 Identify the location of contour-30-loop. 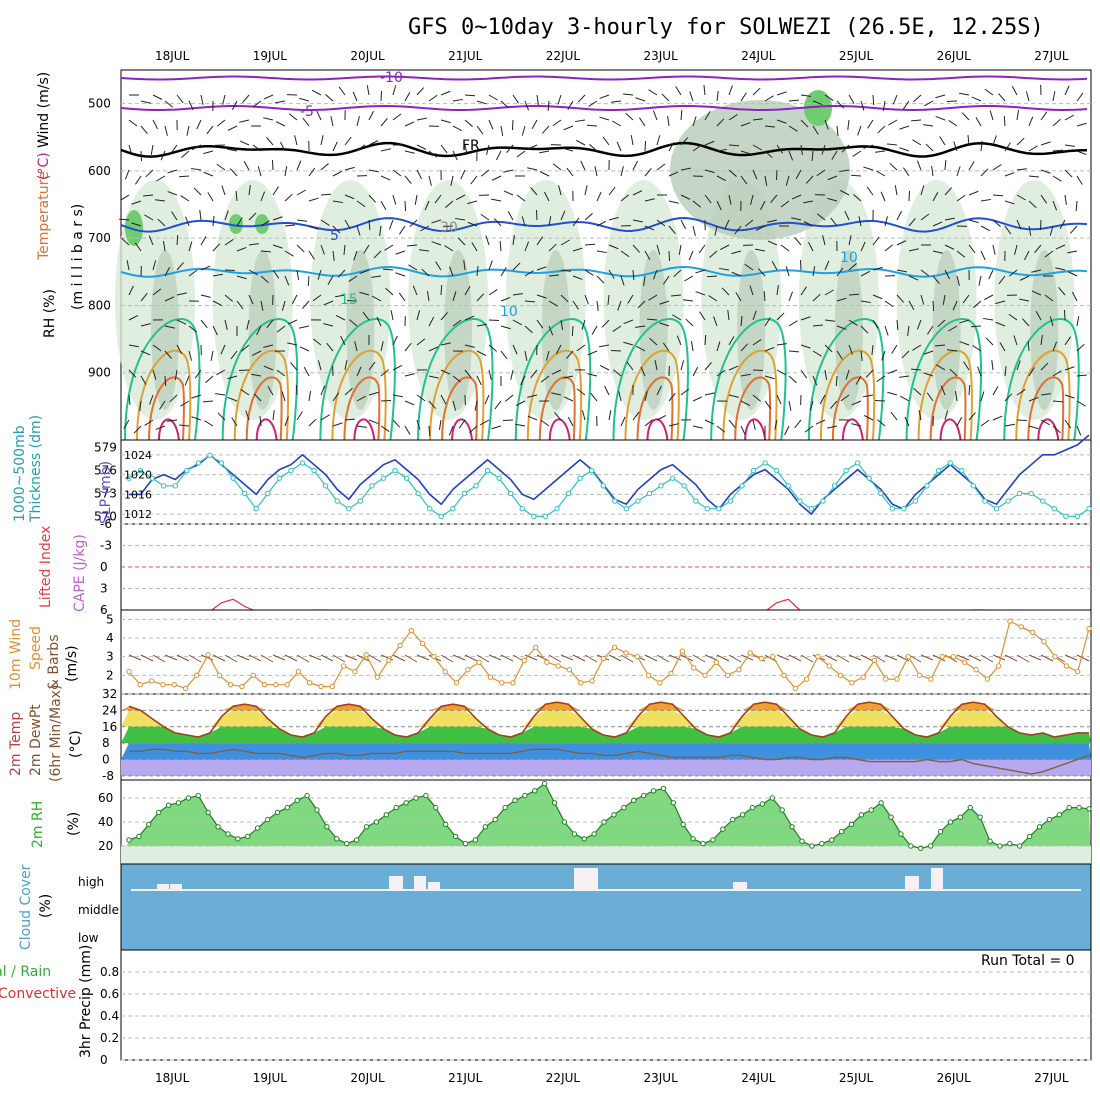
(950, 429).